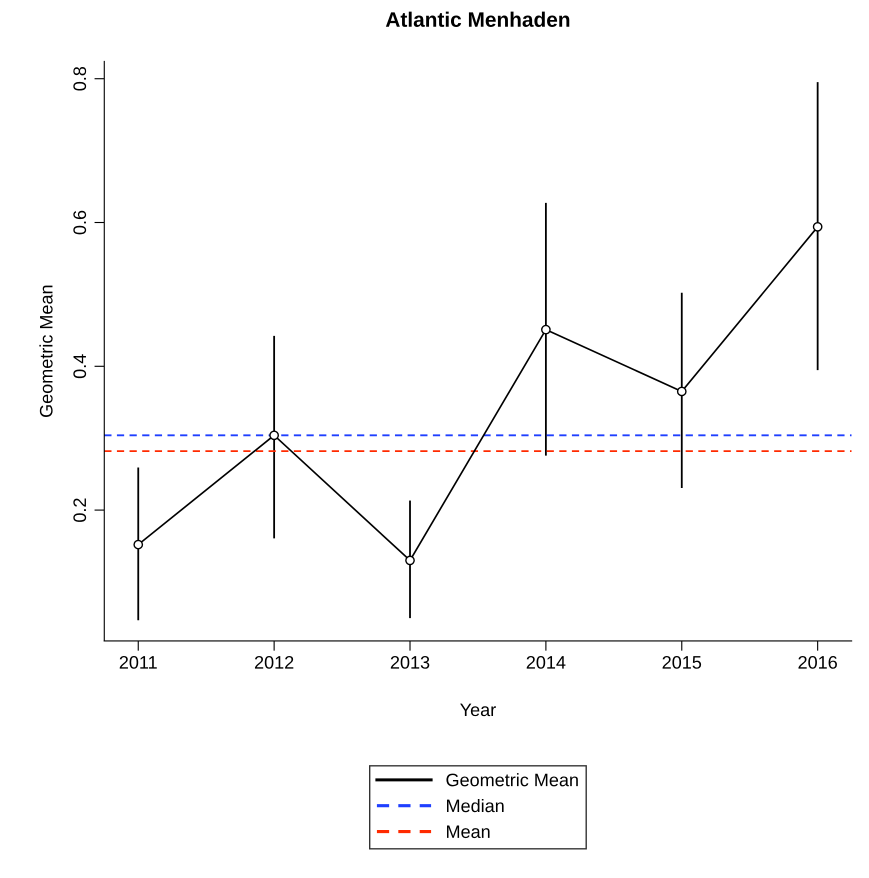  I want to click on legend-label: Mean, so click(468, 831).